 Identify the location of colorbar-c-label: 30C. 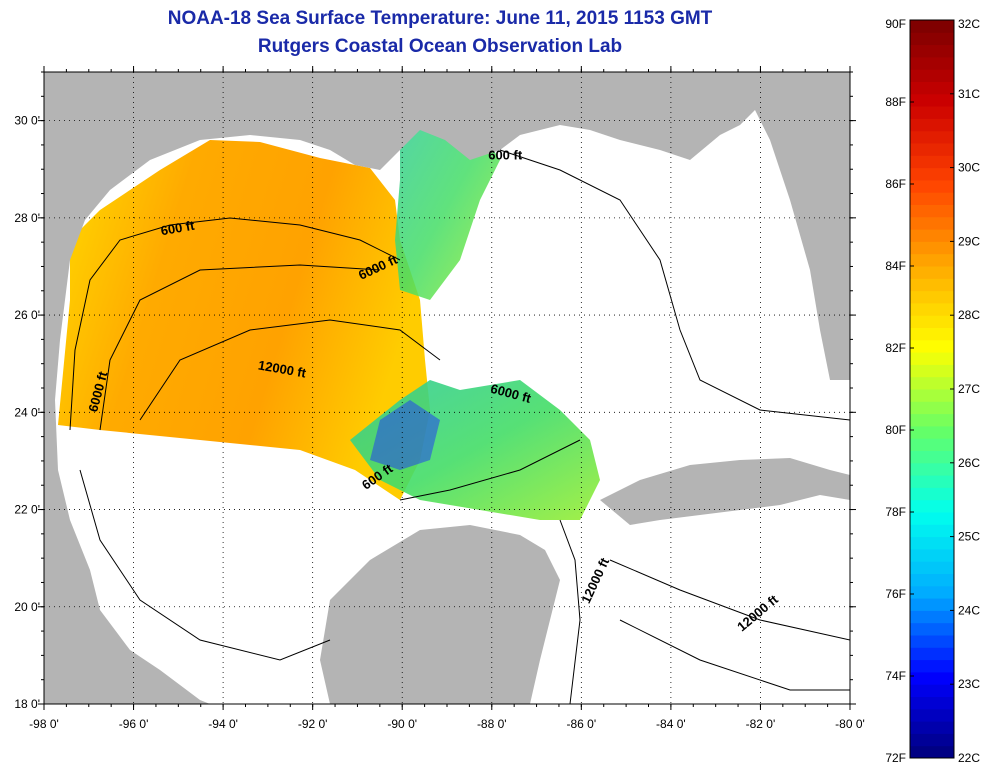
(969, 168).